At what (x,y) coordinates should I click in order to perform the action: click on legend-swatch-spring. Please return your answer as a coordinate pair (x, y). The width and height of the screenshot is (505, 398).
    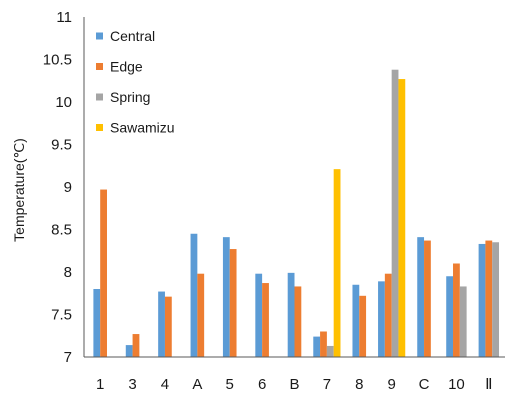
    Looking at the image, I should click on (99, 97).